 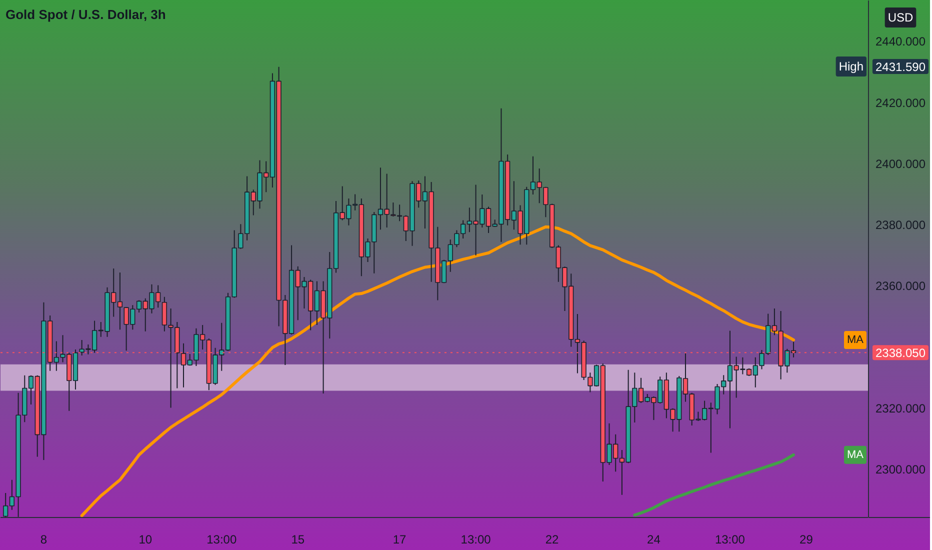 I want to click on x-tick-label: 24, so click(x=654, y=539).